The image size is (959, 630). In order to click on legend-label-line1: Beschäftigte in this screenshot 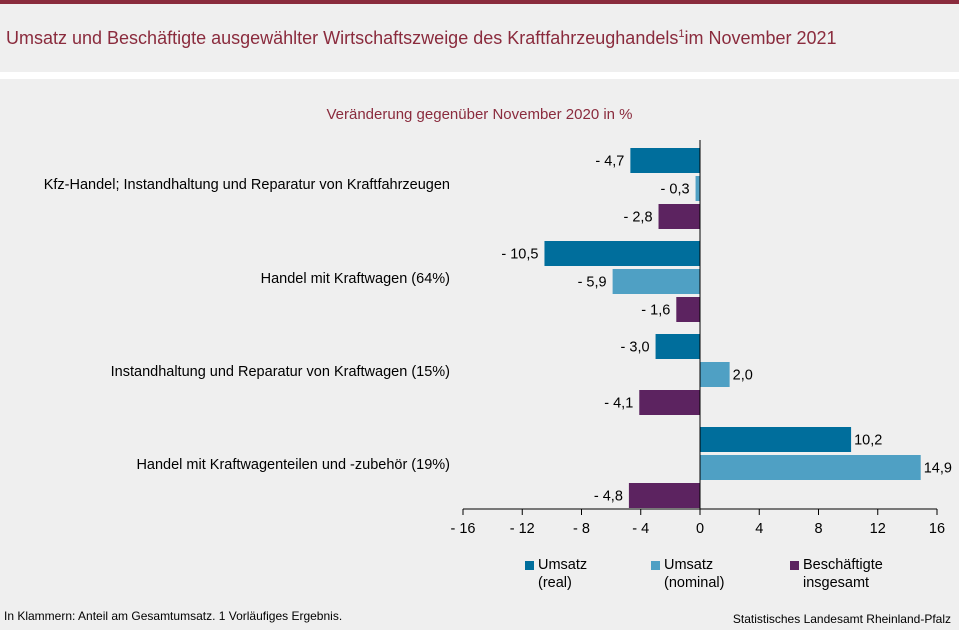, I will do `click(843, 565)`.